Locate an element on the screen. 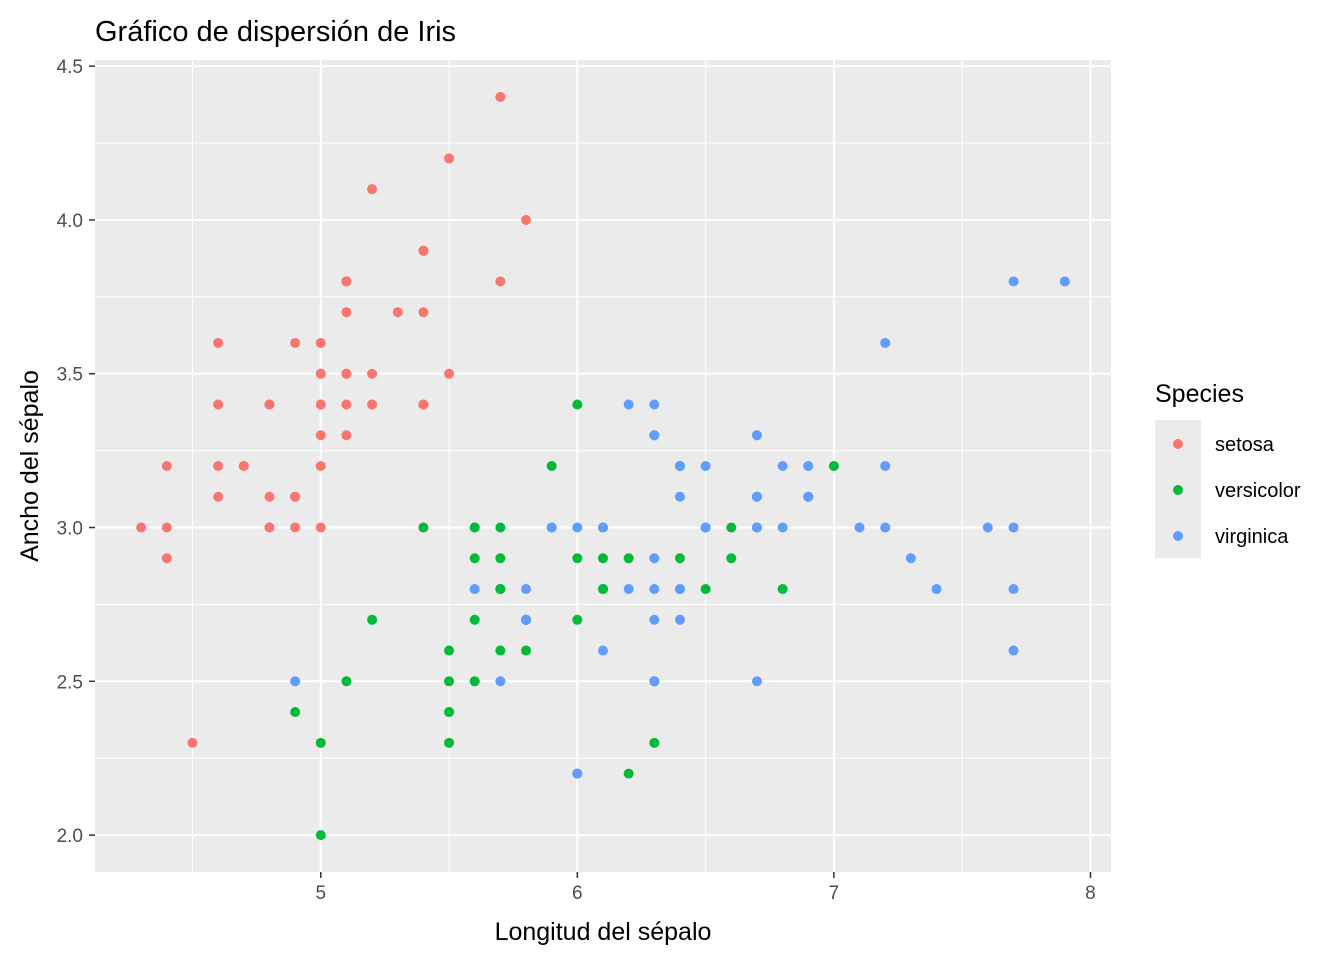 The height and width of the screenshot is (960, 1344). x-tick-label: 7 is located at coordinates (834, 893).